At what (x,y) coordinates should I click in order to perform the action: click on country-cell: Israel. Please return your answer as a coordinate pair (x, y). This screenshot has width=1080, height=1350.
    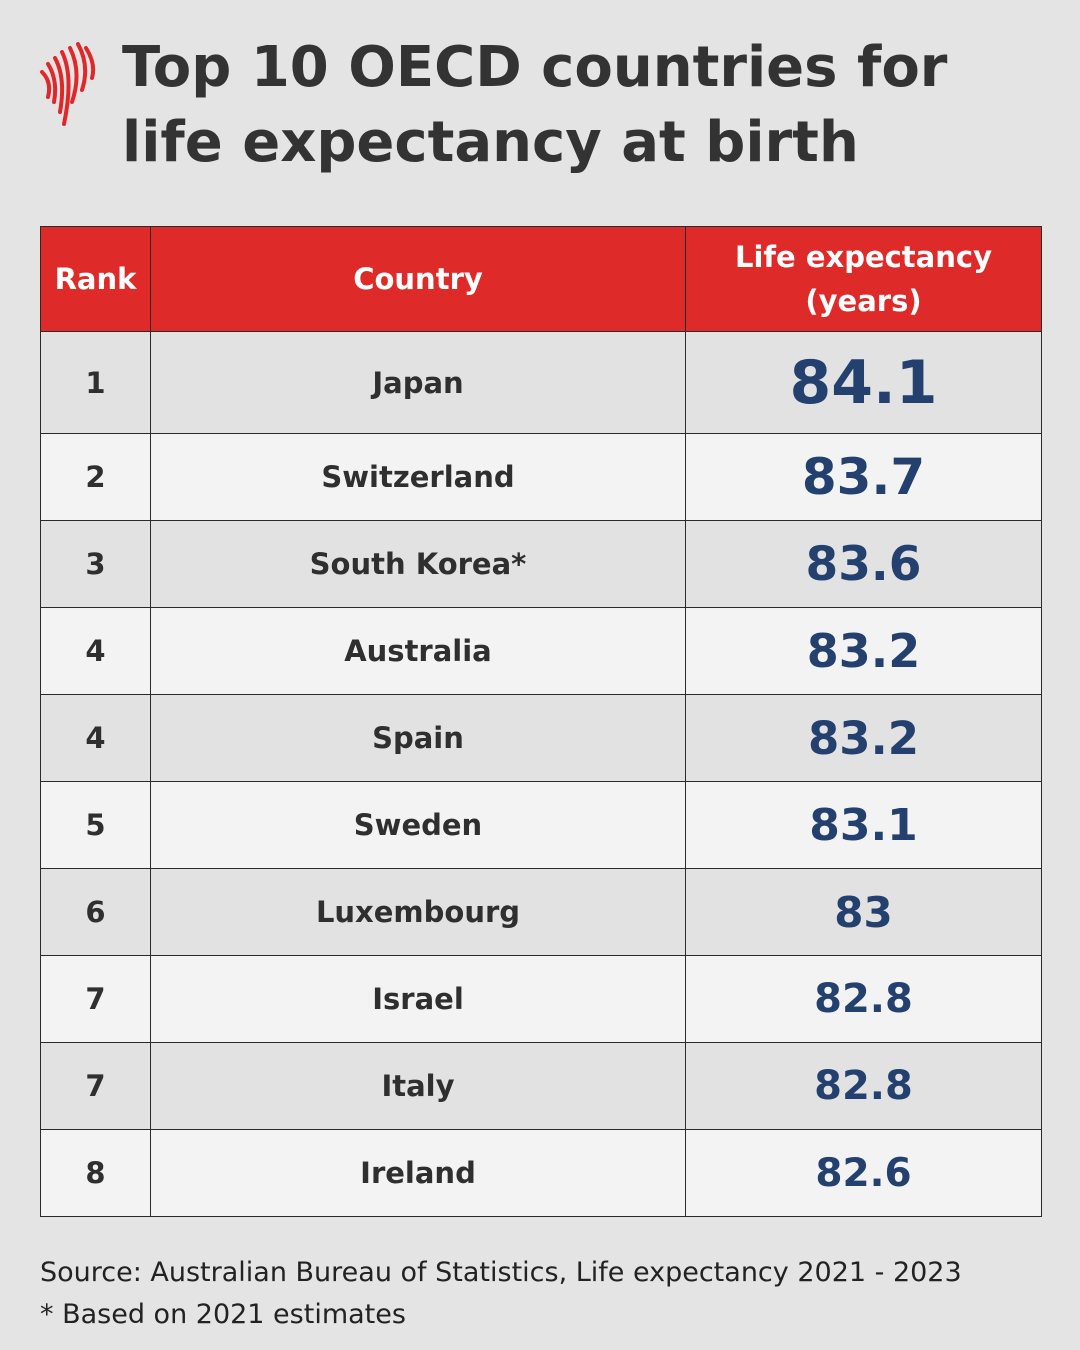
    Looking at the image, I should click on (418, 999).